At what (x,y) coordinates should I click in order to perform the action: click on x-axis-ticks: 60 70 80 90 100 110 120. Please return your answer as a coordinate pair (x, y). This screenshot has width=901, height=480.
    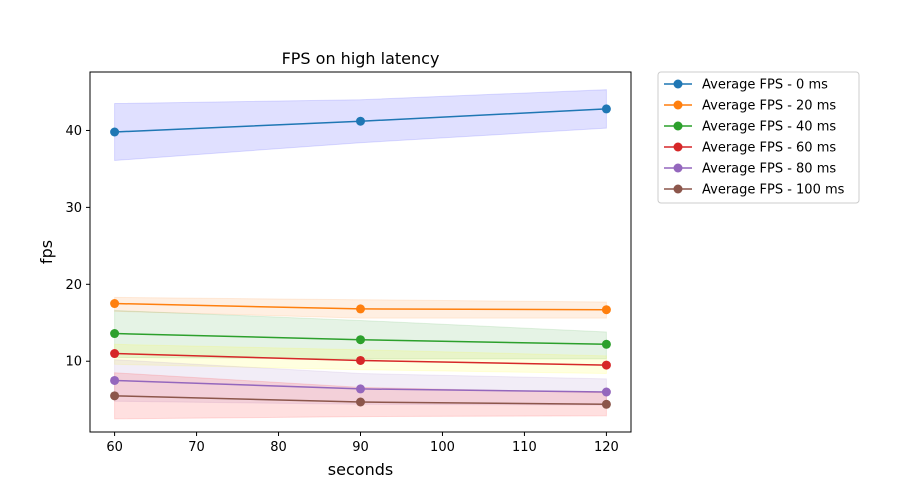
    Looking at the image, I should click on (362, 443).